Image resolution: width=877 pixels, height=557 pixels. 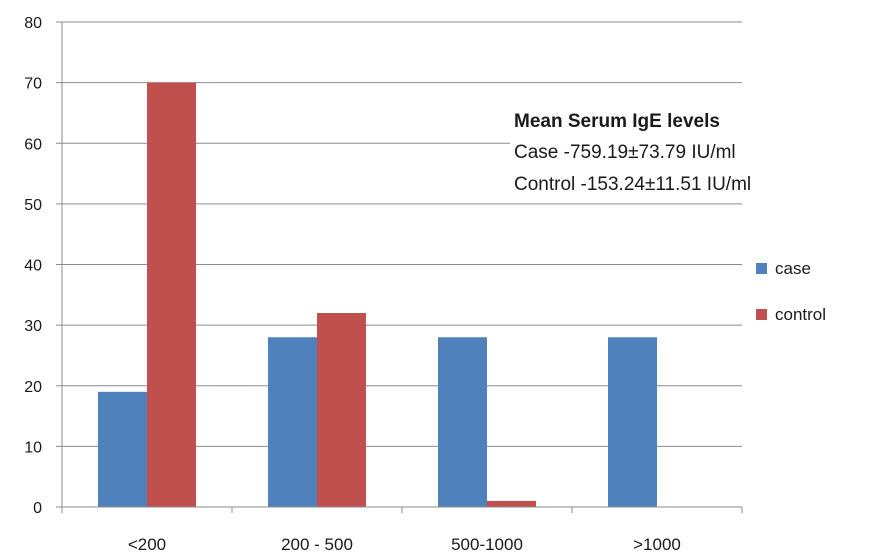 I want to click on y-tick-label: 10, so click(x=33, y=447).